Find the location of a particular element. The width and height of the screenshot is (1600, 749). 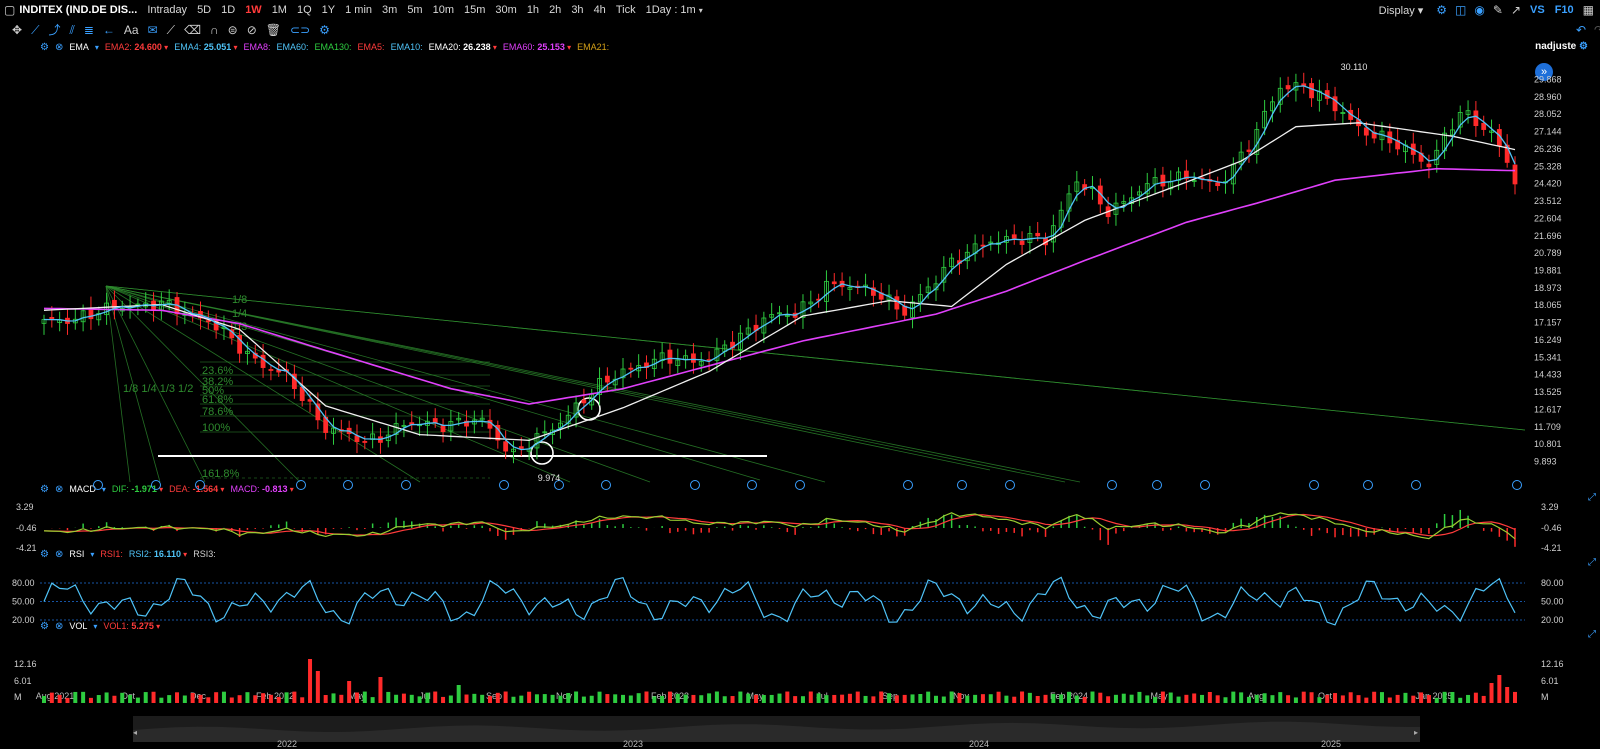

timeframe-2h: 2h is located at coordinates (555, 10).